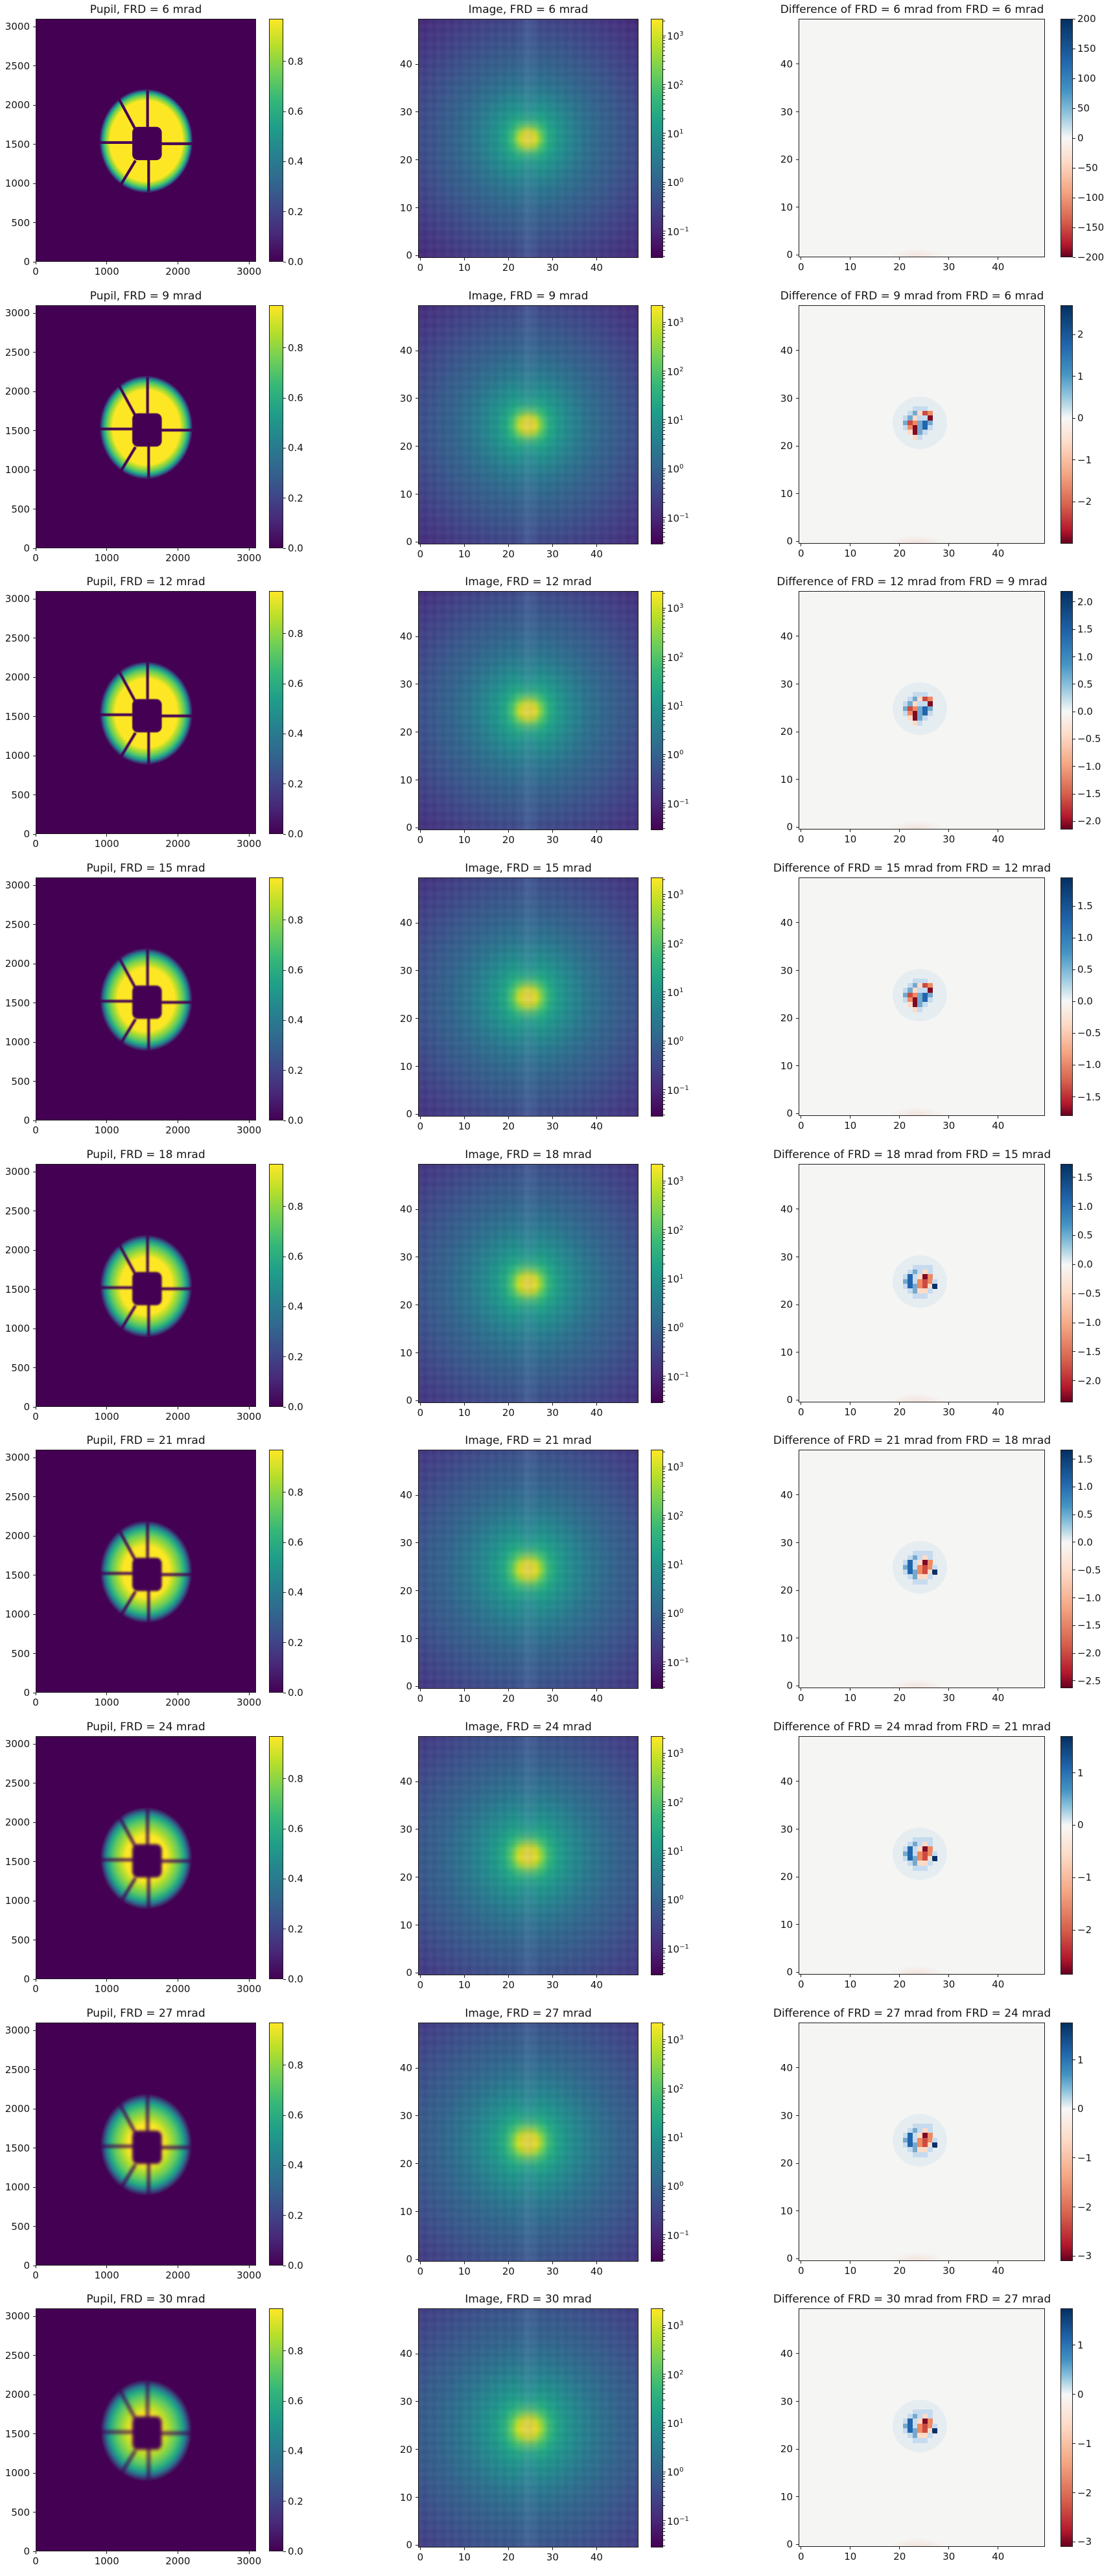  Describe the element at coordinates (276, 2429) in the screenshot. I see `colorbar` at that location.